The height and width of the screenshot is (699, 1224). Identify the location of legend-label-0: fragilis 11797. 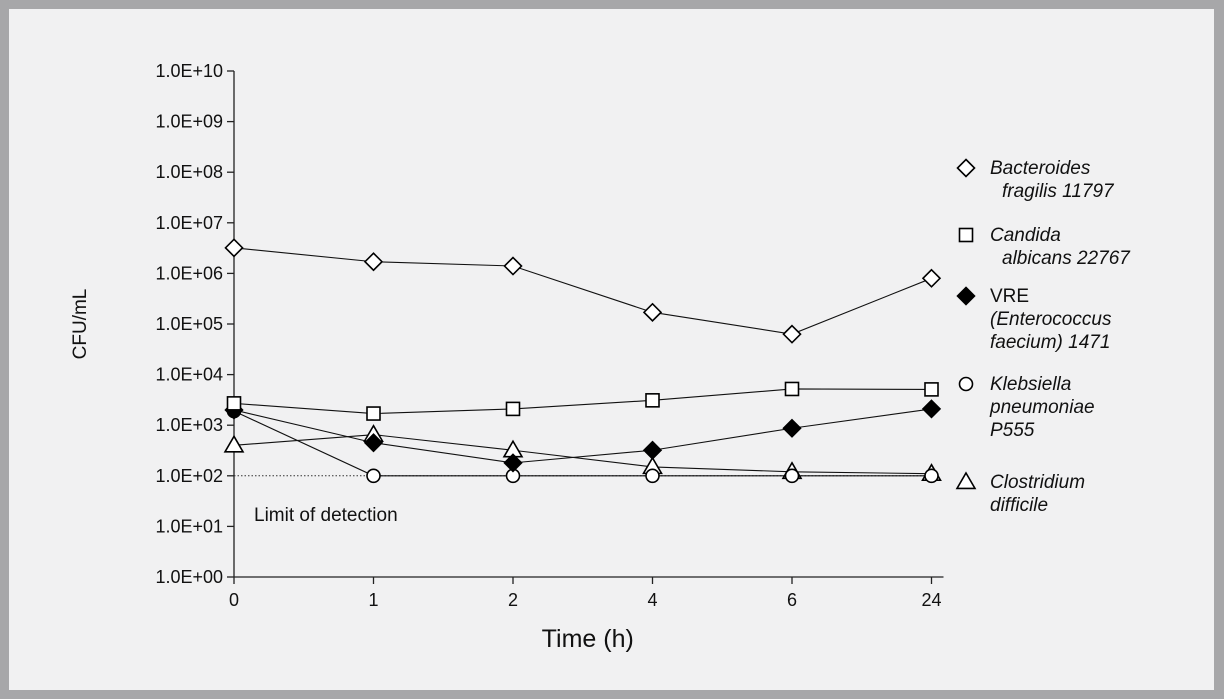
(1058, 191).